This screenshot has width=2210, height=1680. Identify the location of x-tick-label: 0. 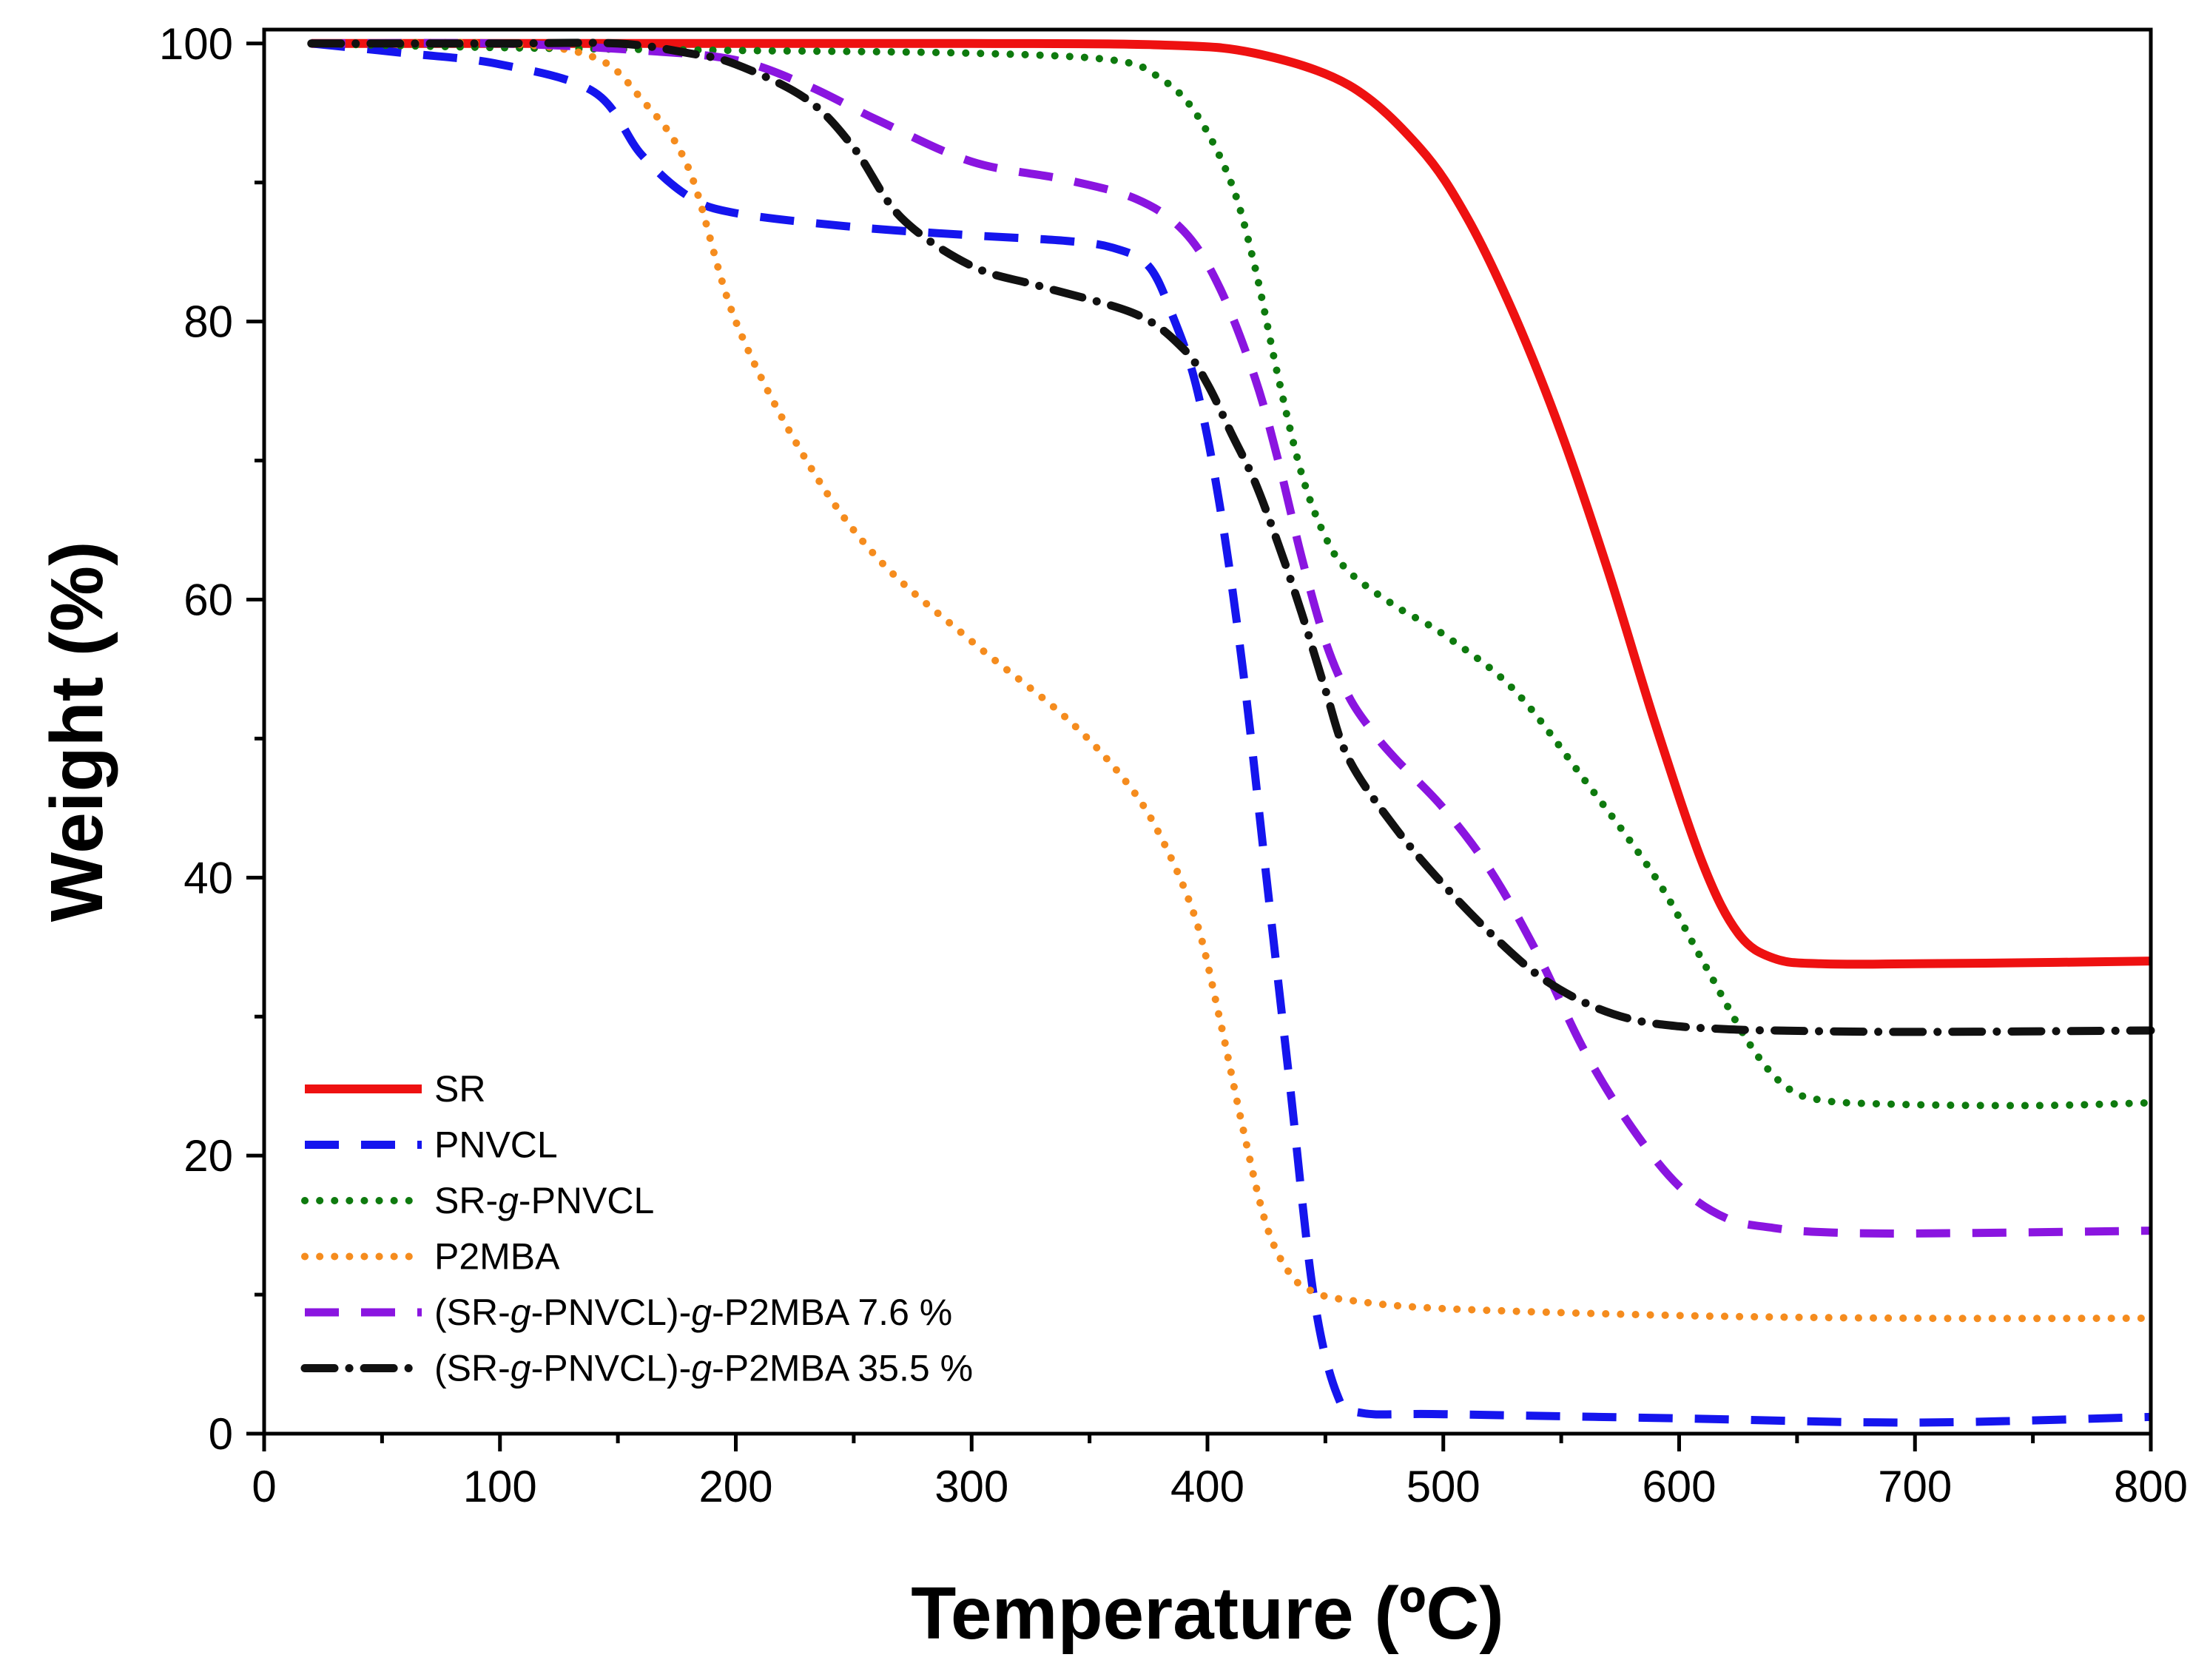
(264, 1486).